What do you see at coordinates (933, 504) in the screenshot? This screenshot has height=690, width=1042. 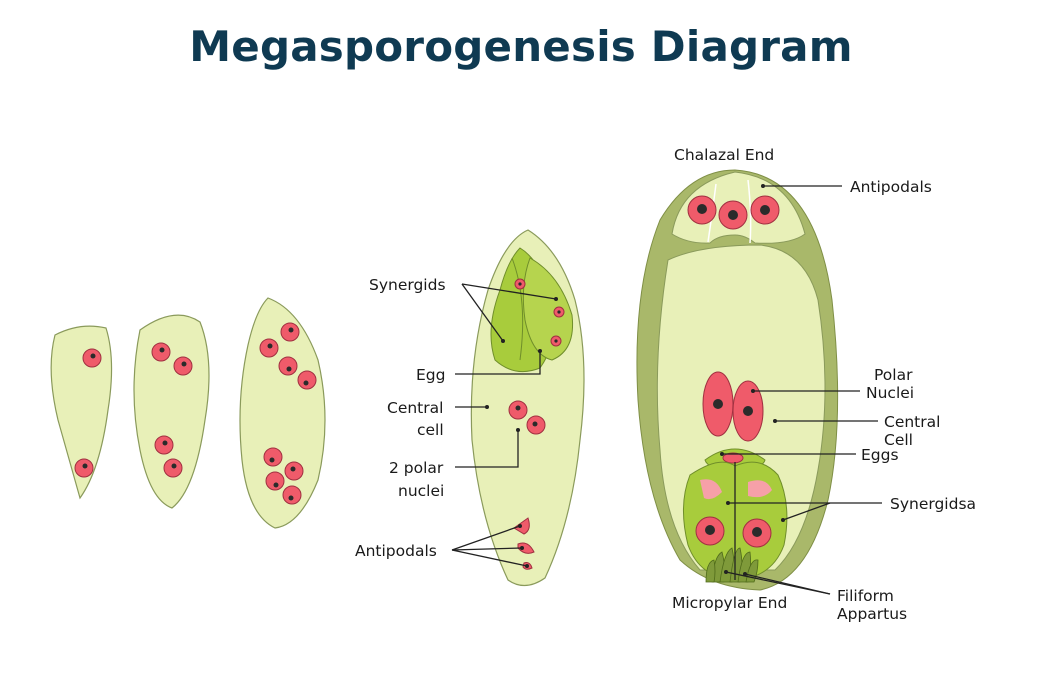 I see `label-synergidsa: Synergidsa` at bounding box center [933, 504].